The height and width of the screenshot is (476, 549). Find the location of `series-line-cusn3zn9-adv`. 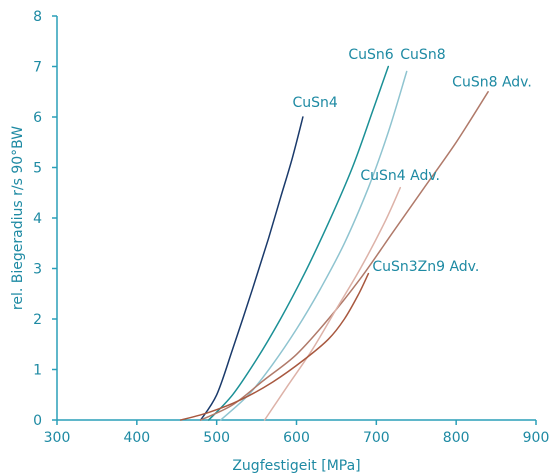

series-line-cusn3zn9-adv is located at coordinates (274, 346).